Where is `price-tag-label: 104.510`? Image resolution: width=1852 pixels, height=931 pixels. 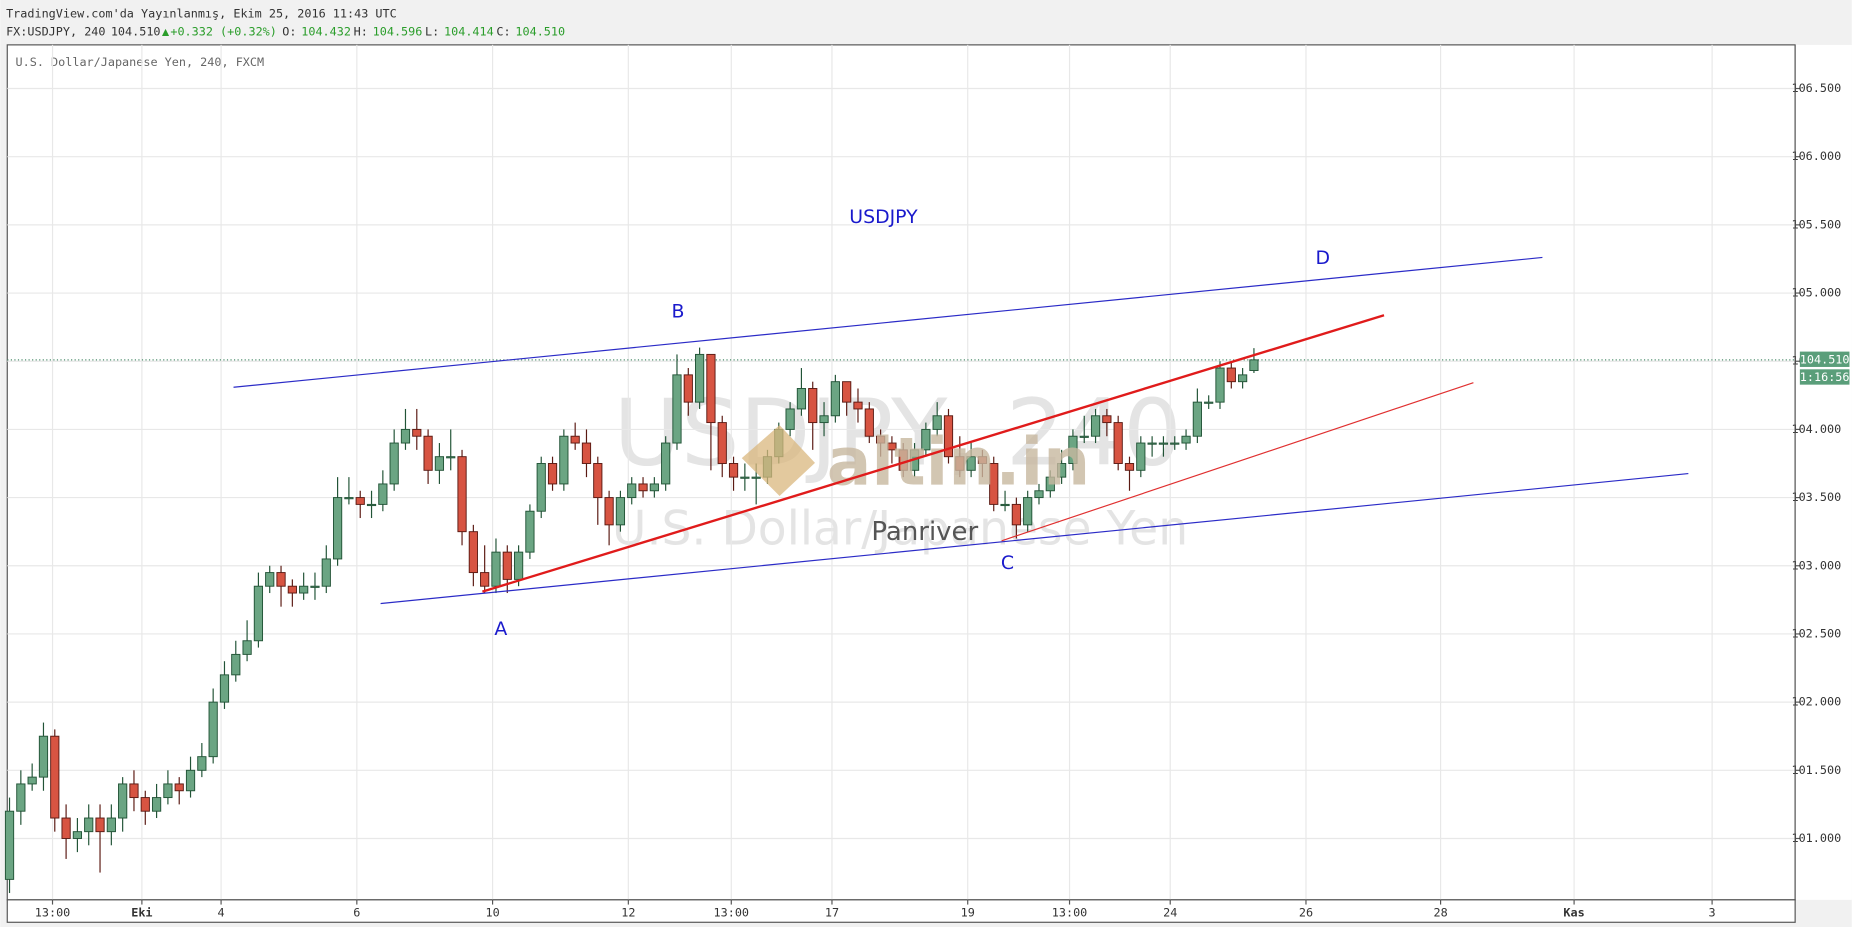 price-tag-label: 104.510 is located at coordinates (1825, 359).